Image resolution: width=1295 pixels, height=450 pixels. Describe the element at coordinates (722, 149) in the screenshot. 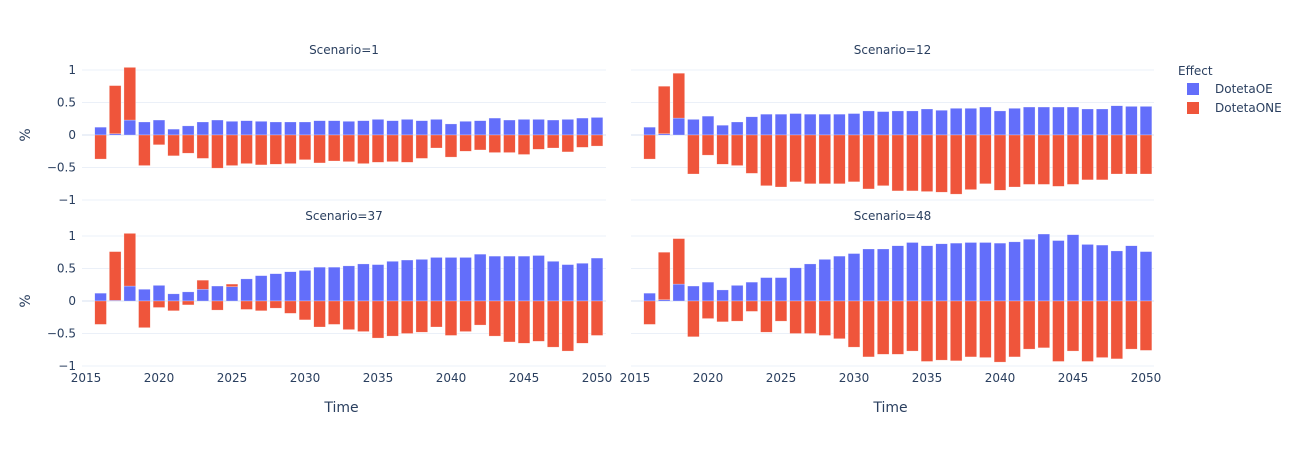

I see `bar-dotetaone-2021` at that location.